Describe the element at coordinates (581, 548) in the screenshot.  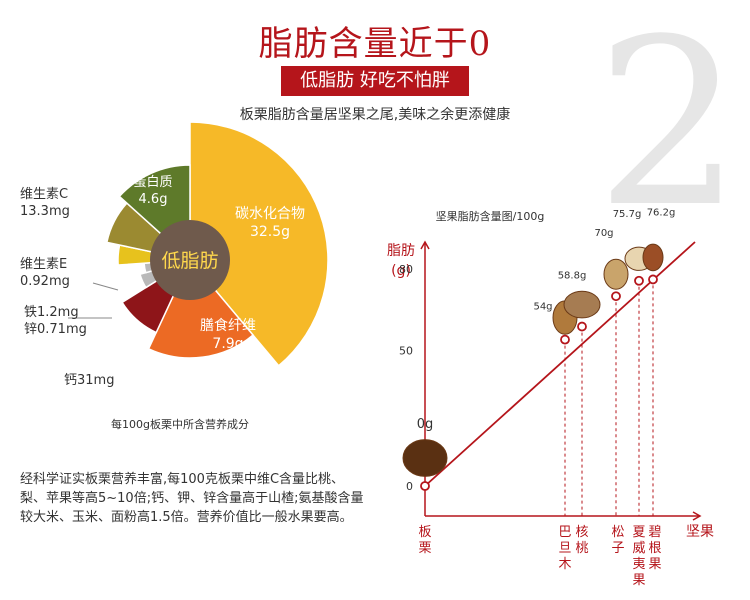
I see `category-label: 桃` at that location.